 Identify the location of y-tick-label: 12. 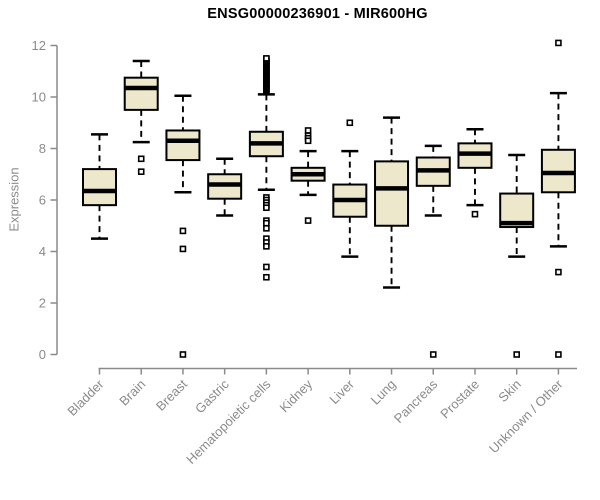
(39, 45).